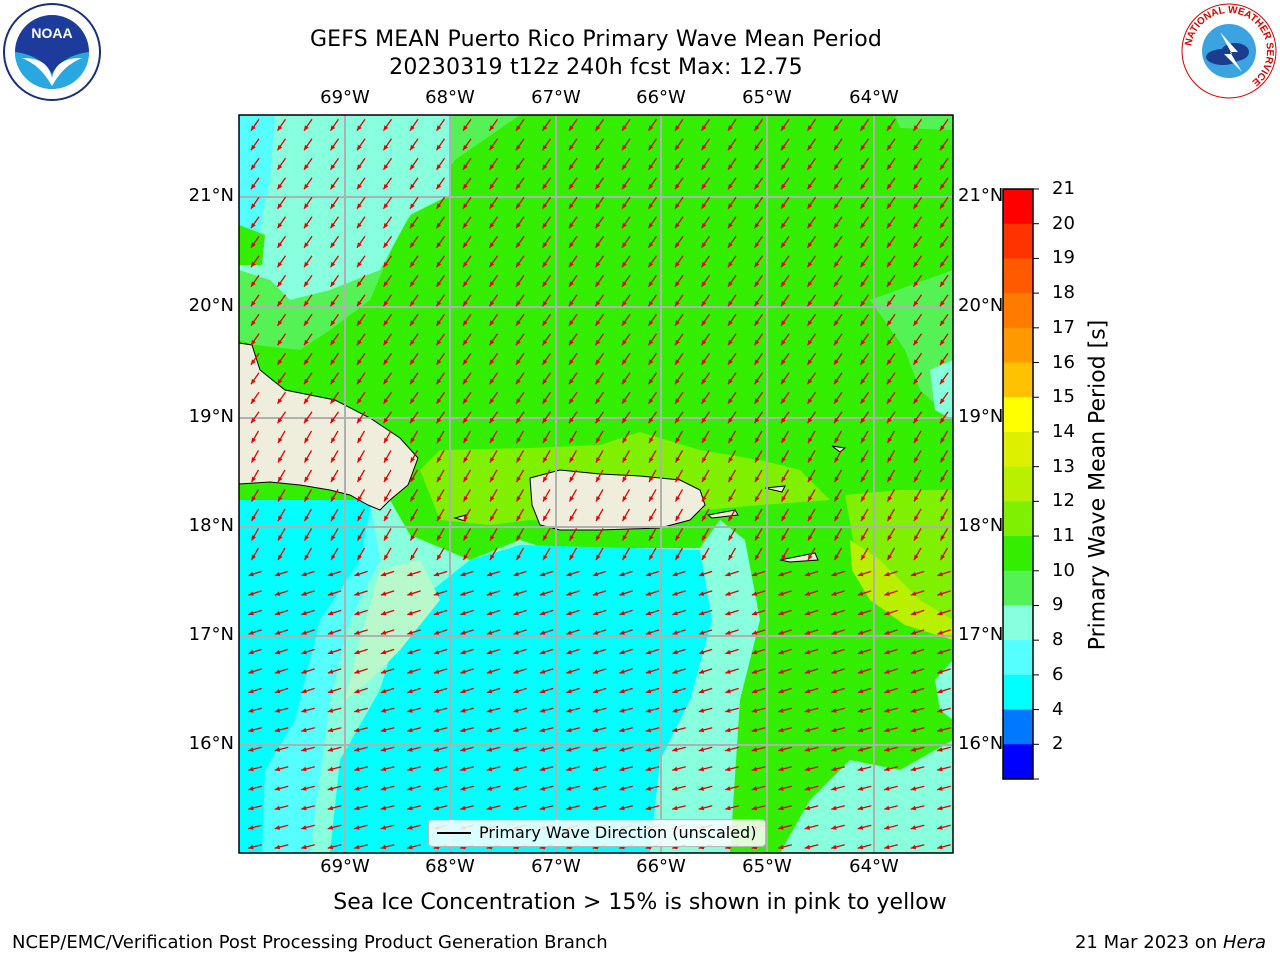 The image size is (1280, 960). Describe the element at coordinates (767, 866) in the screenshot. I see `lon-tick-bottom: 65°W` at that location.